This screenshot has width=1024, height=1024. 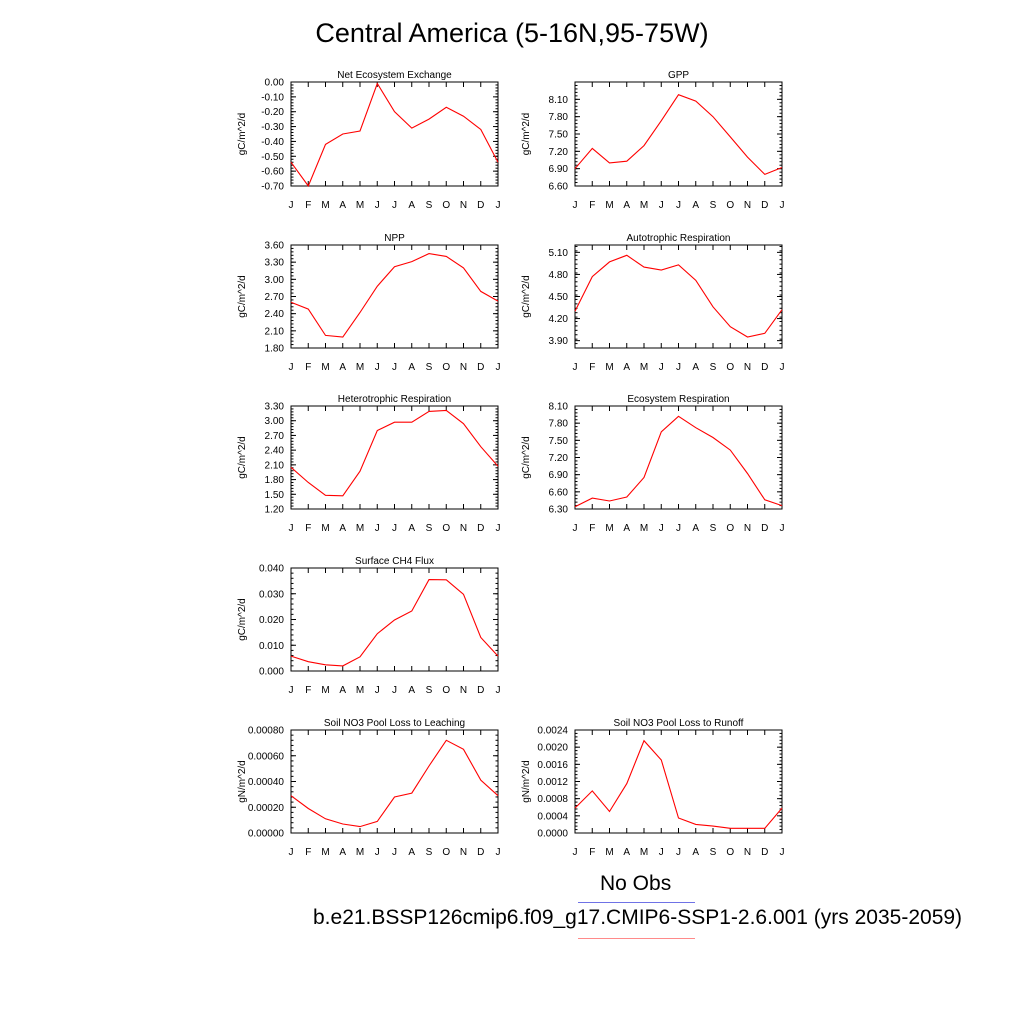 I want to click on y-tick-label: 7.50, so click(x=559, y=441).